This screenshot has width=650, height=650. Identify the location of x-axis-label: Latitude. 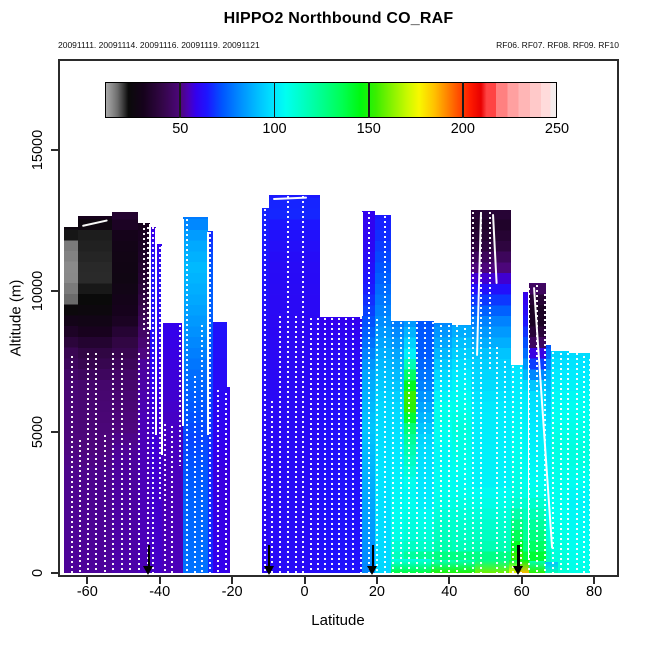
(338, 620).